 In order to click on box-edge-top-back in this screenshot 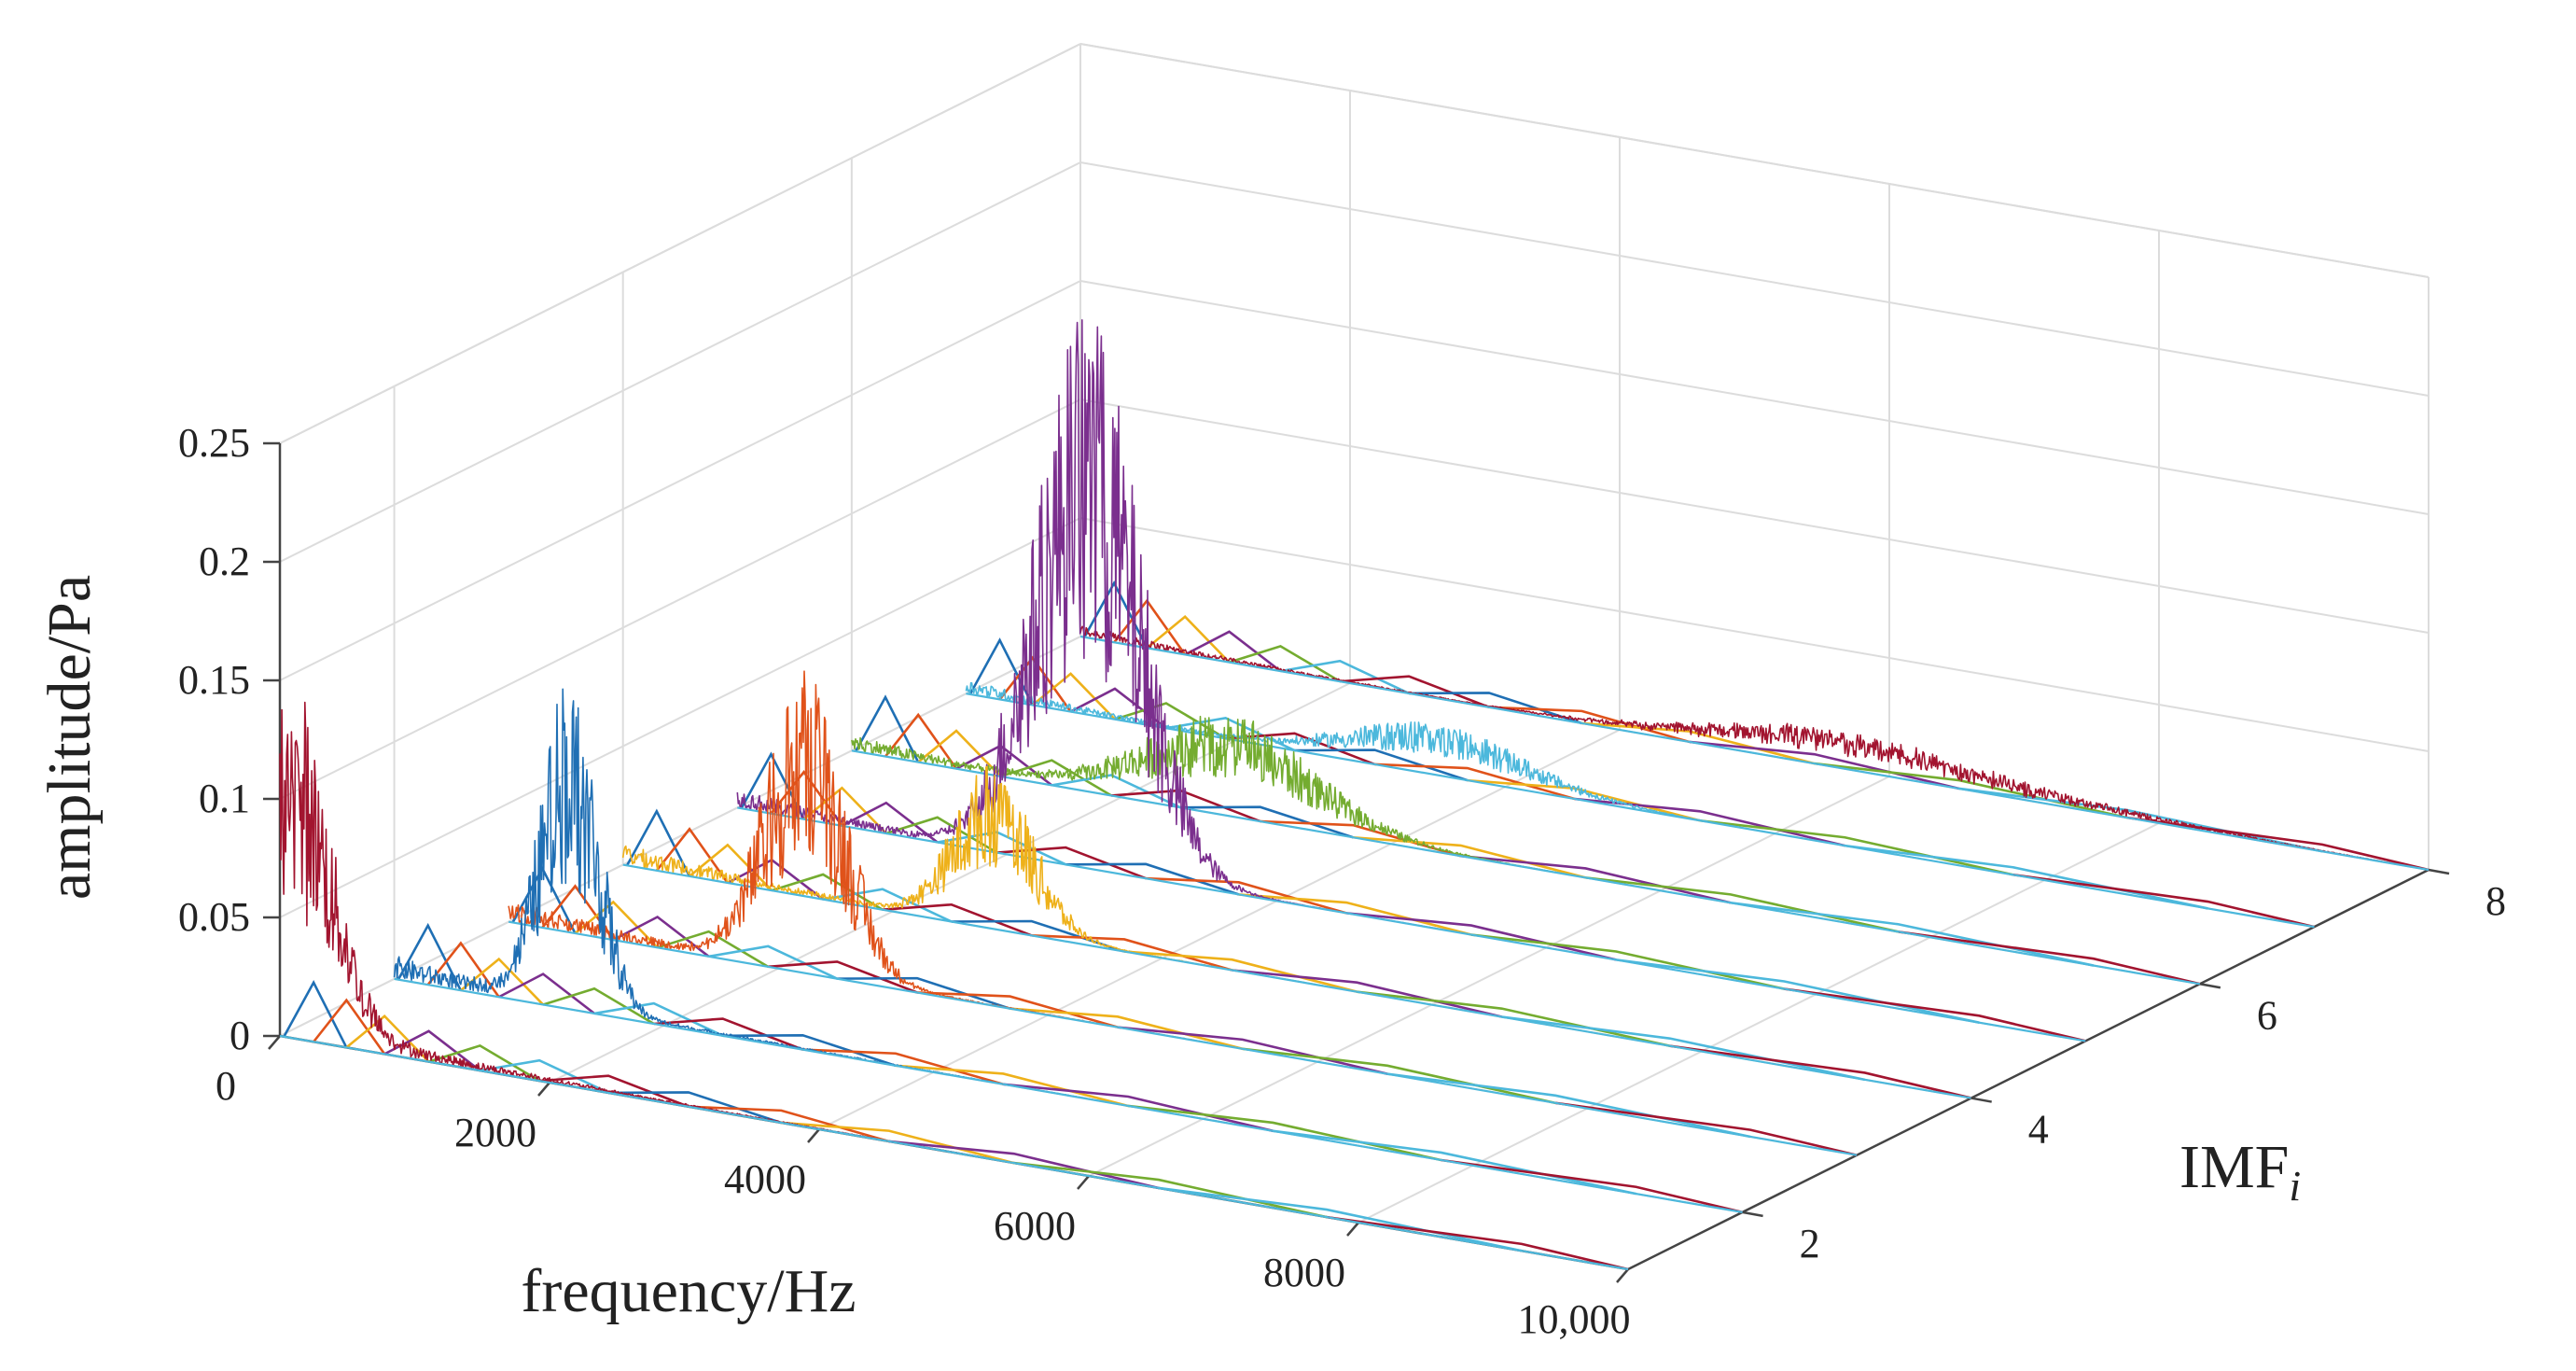, I will do `click(1754, 160)`.